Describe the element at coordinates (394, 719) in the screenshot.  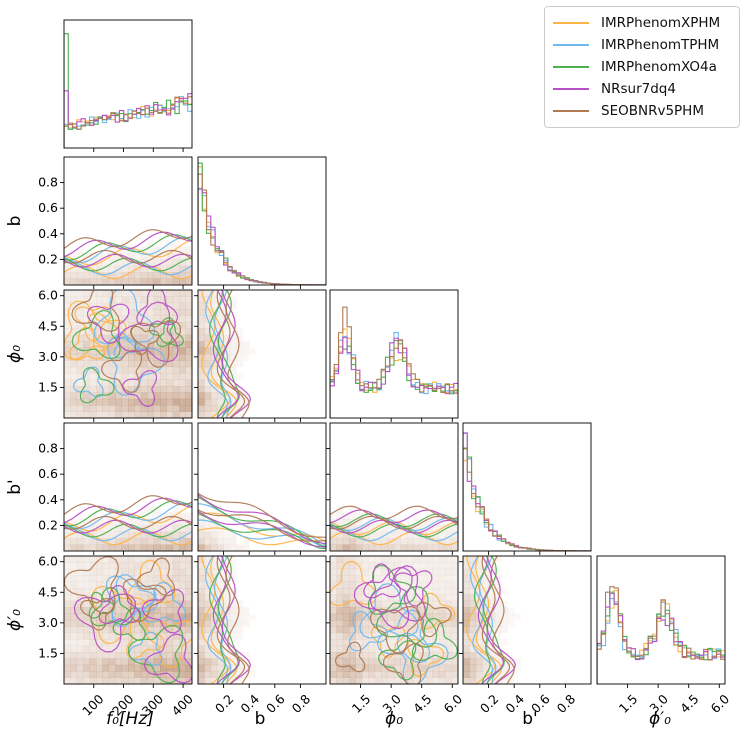
I see `xaxis-label-phi0: ϕ₀` at that location.